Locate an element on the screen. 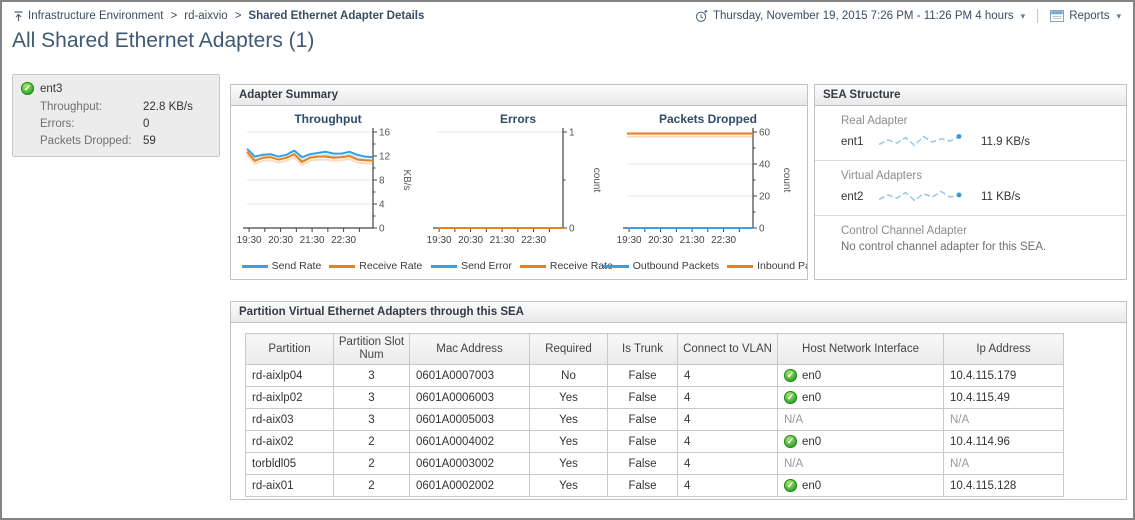  chart-legend: Outbound Packets Inbound Pack is located at coordinates (701, 266).